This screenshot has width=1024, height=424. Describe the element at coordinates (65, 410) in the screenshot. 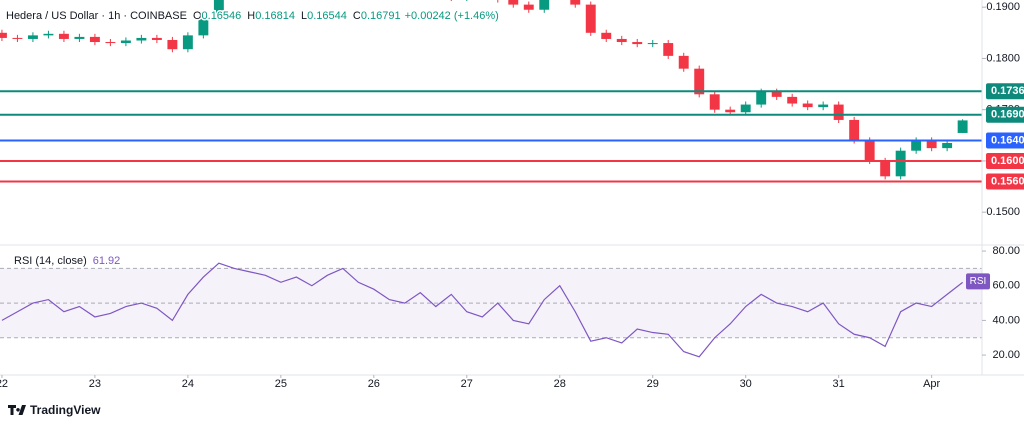

I see `footer-text: TradingView` at that location.